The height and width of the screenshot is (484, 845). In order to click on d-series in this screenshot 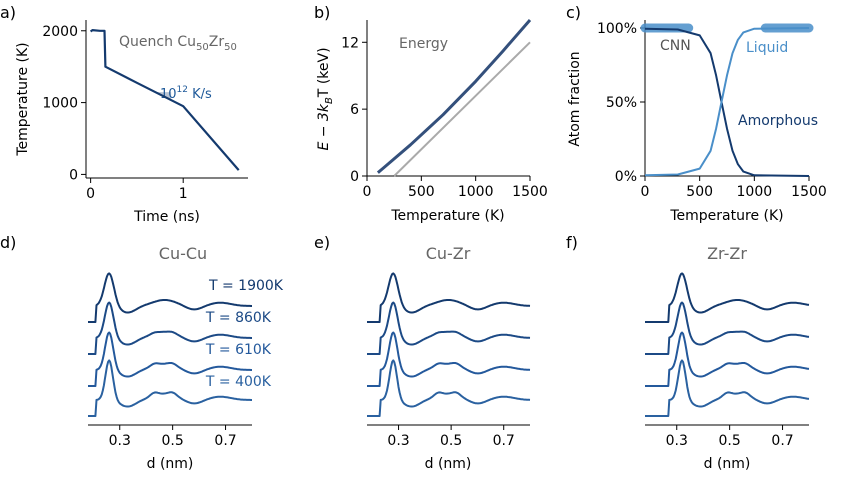, I will do `click(170, 344)`.